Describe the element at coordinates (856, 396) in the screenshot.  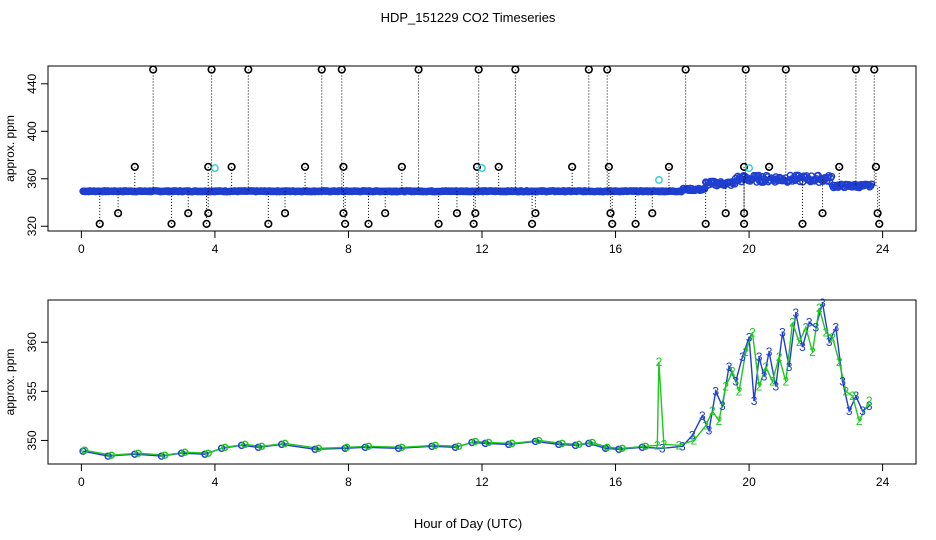
I see `p1-series-3-label-53: 3` at that location.